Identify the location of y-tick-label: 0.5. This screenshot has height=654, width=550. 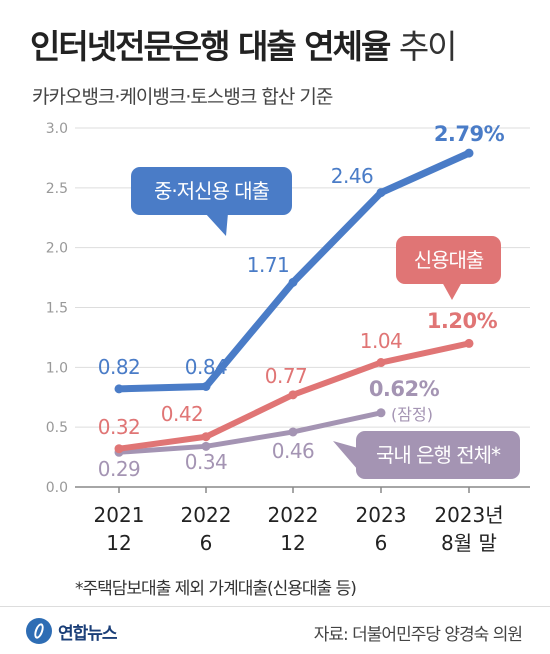
(57, 428).